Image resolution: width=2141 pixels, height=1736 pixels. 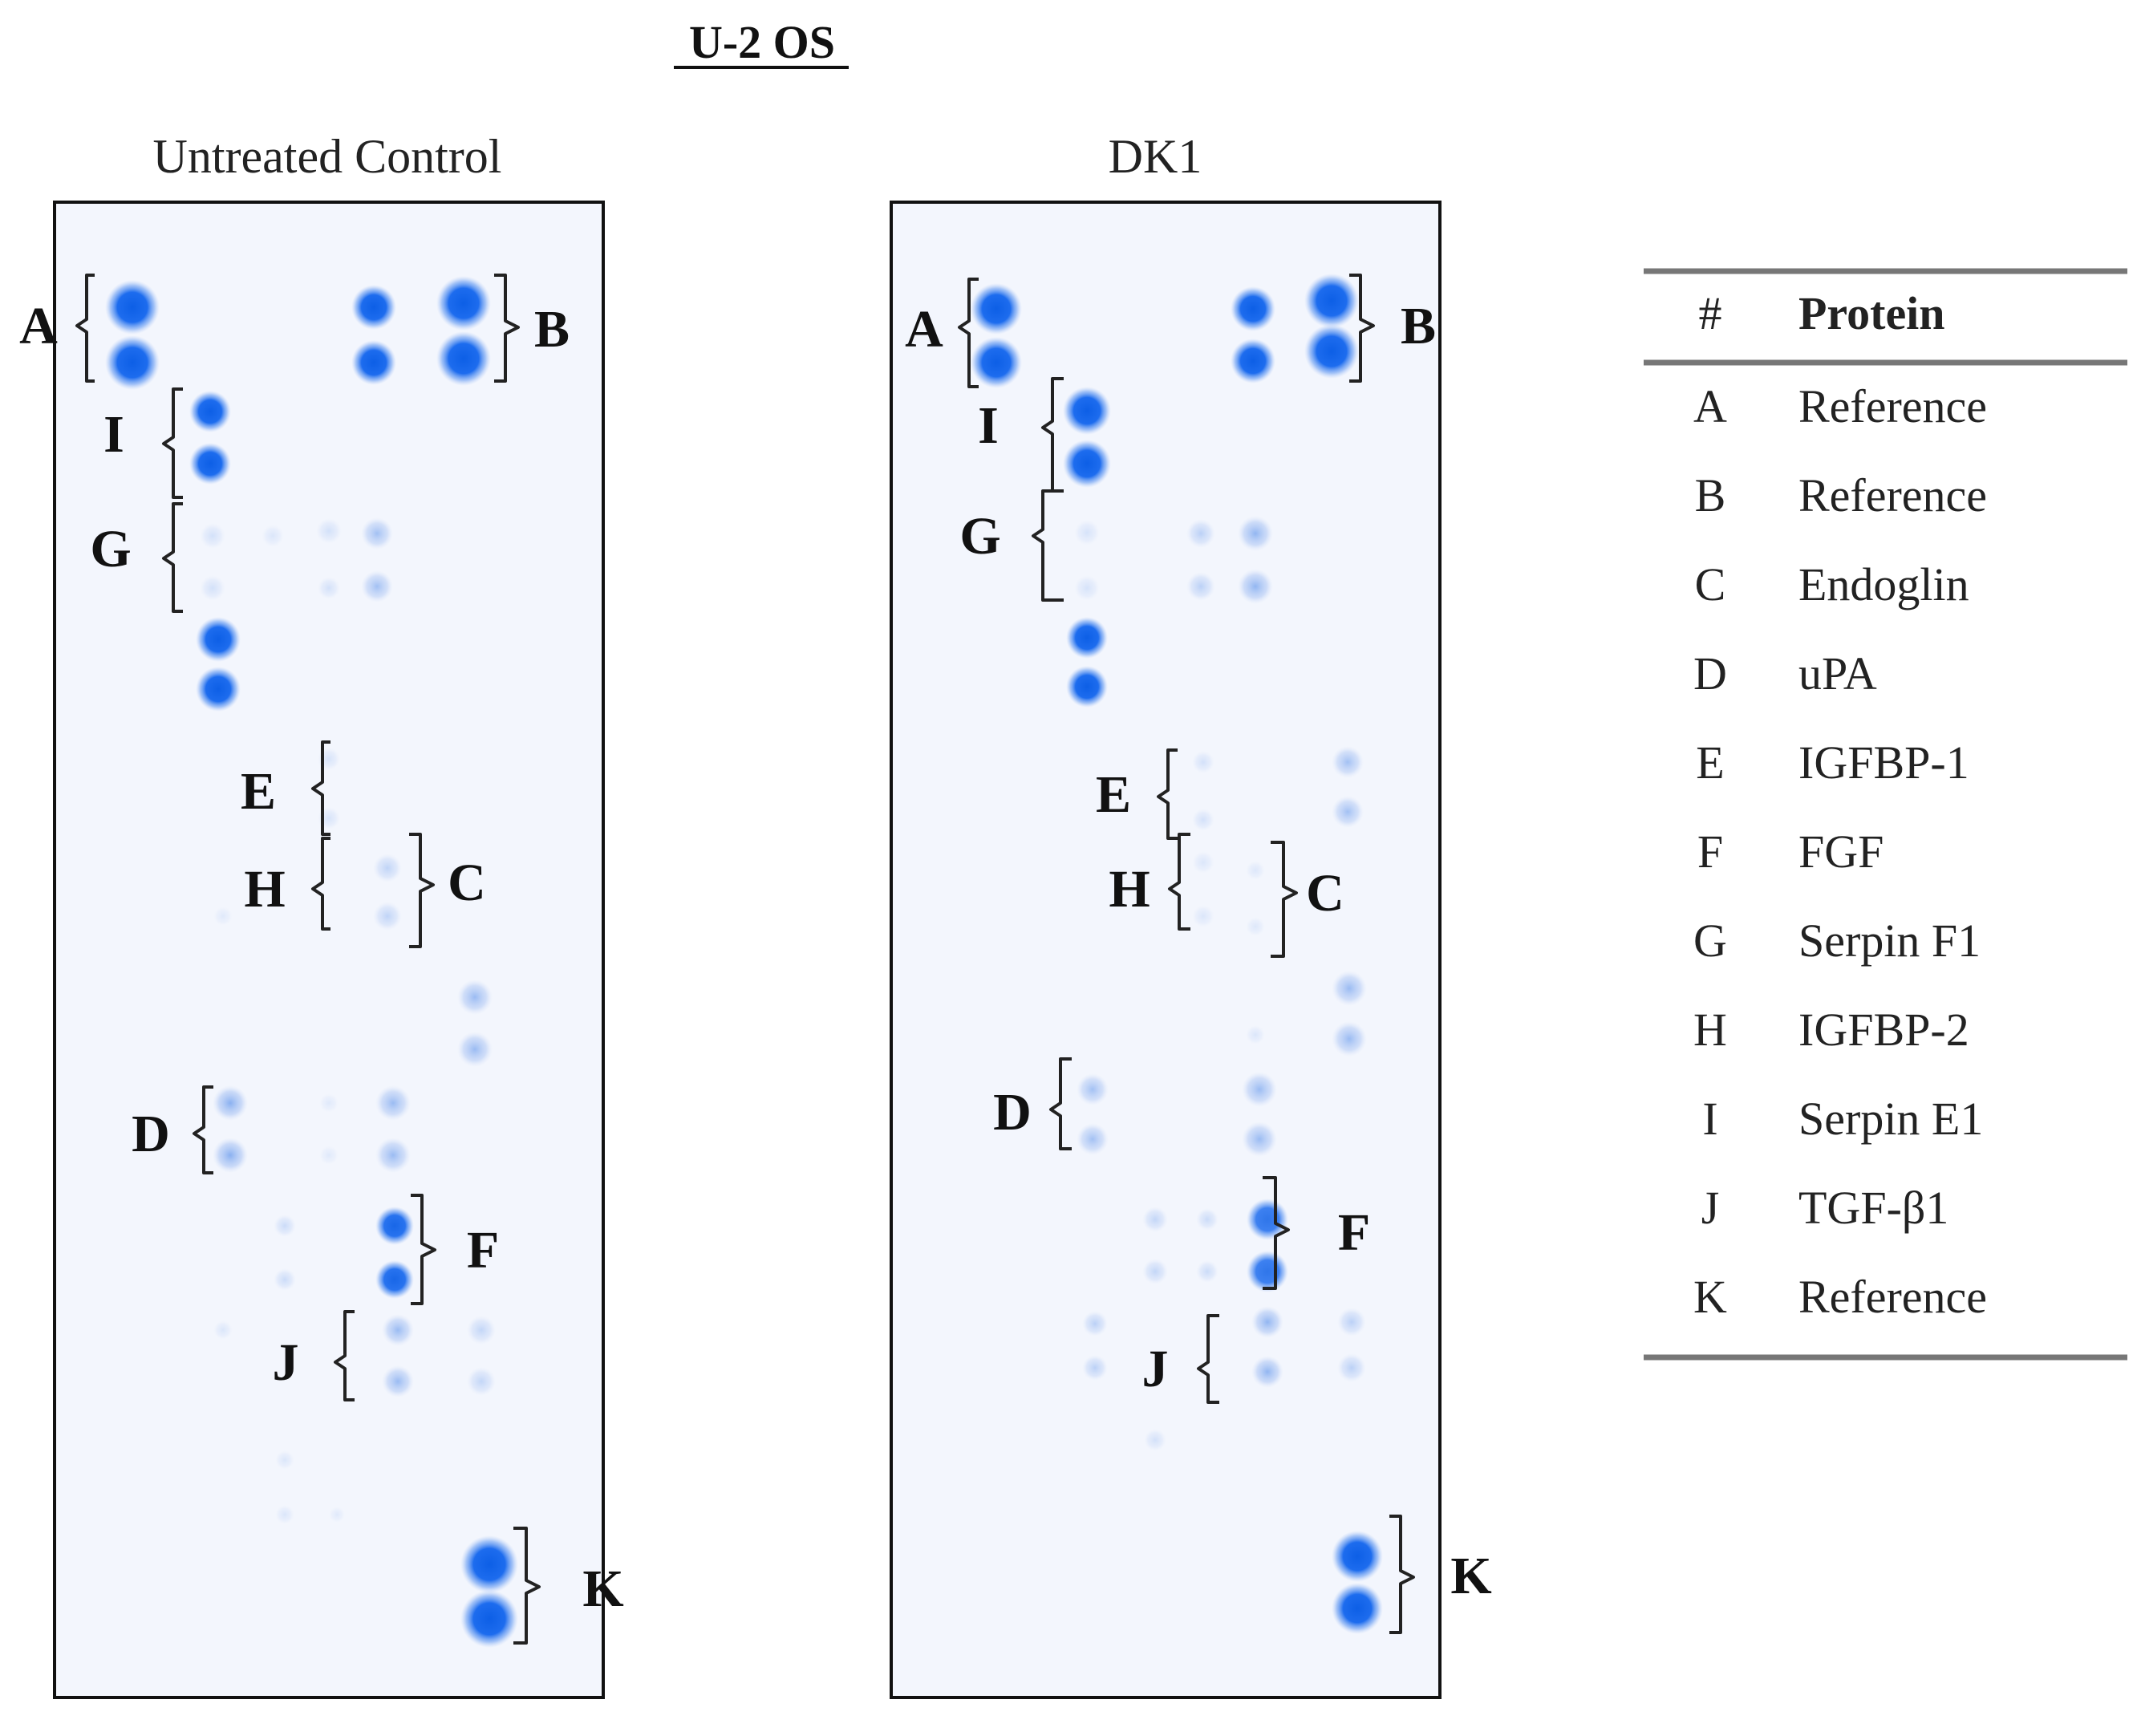 What do you see at coordinates (1285, 899) in the screenshot?
I see `bracket-C` at bounding box center [1285, 899].